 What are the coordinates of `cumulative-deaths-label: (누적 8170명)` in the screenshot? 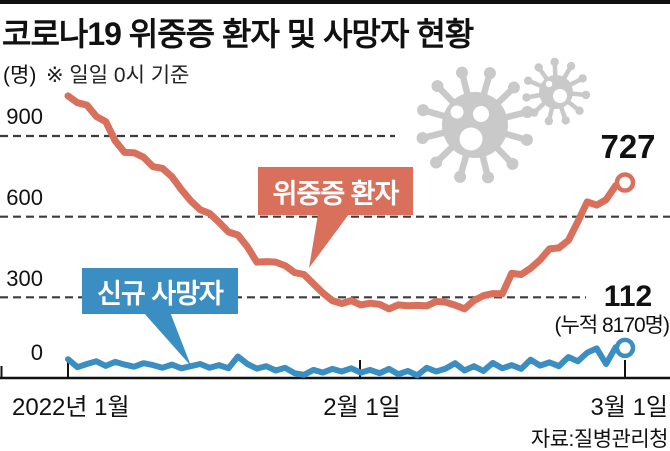 It's located at (612, 325).